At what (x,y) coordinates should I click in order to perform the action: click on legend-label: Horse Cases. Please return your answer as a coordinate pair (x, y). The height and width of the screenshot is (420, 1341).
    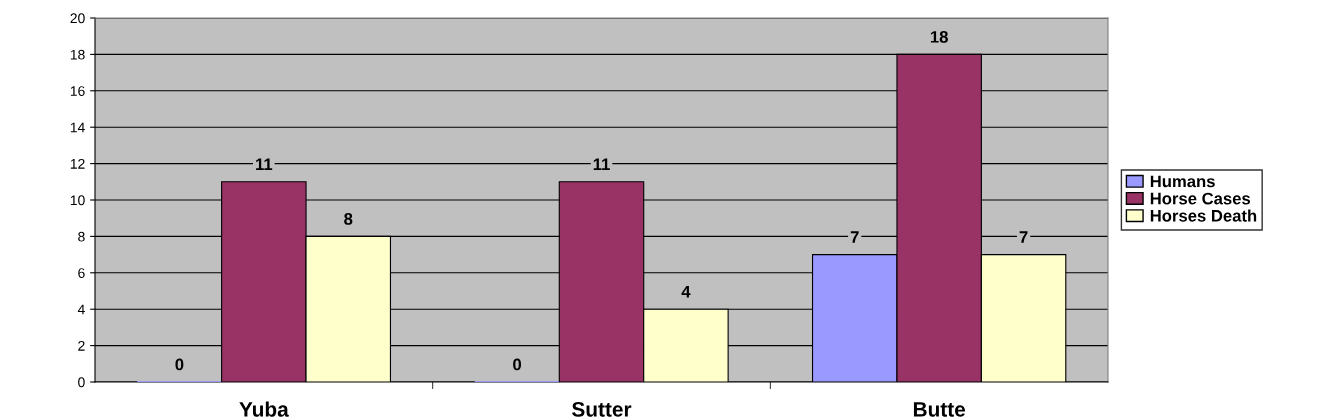
    Looking at the image, I should click on (1200, 198).